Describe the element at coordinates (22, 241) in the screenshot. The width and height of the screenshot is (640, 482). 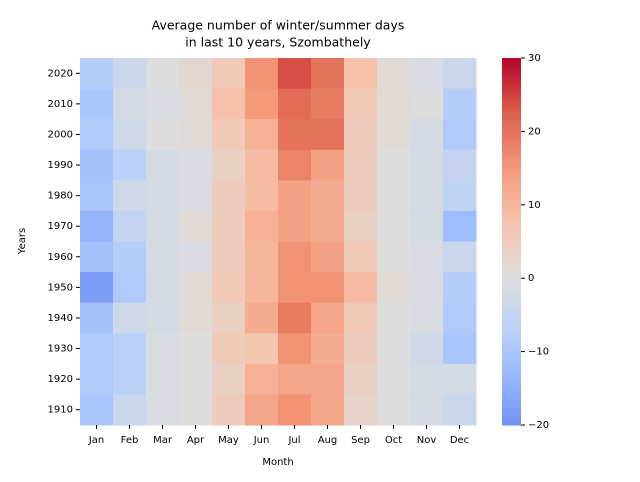
I see `y-axis-label: Years` at that location.